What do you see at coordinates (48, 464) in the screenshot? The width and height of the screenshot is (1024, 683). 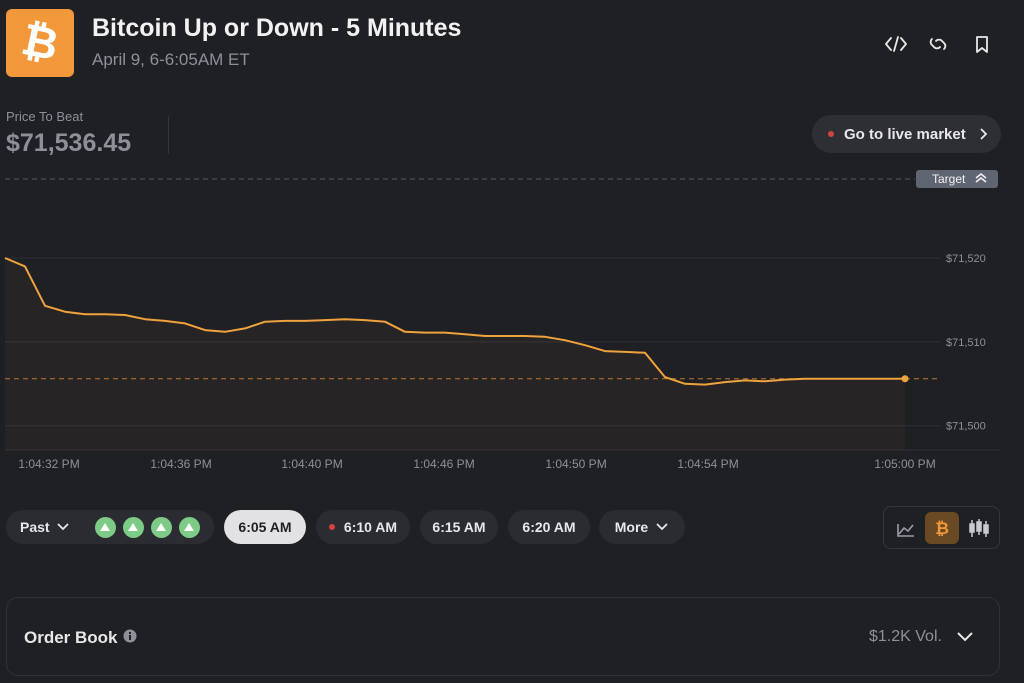 I see `x-tick-label: 1:04:32 PM` at bounding box center [48, 464].